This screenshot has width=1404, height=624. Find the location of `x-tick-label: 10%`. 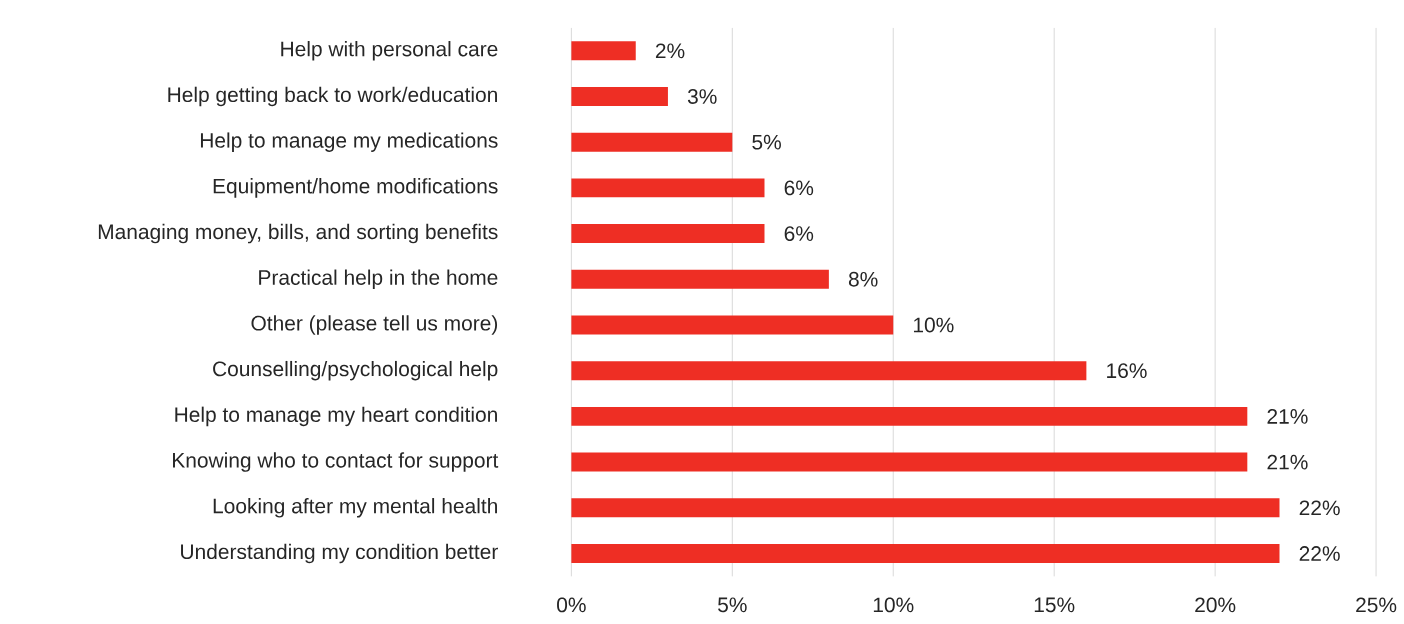

x-tick-label: 10% is located at coordinates (893, 605).